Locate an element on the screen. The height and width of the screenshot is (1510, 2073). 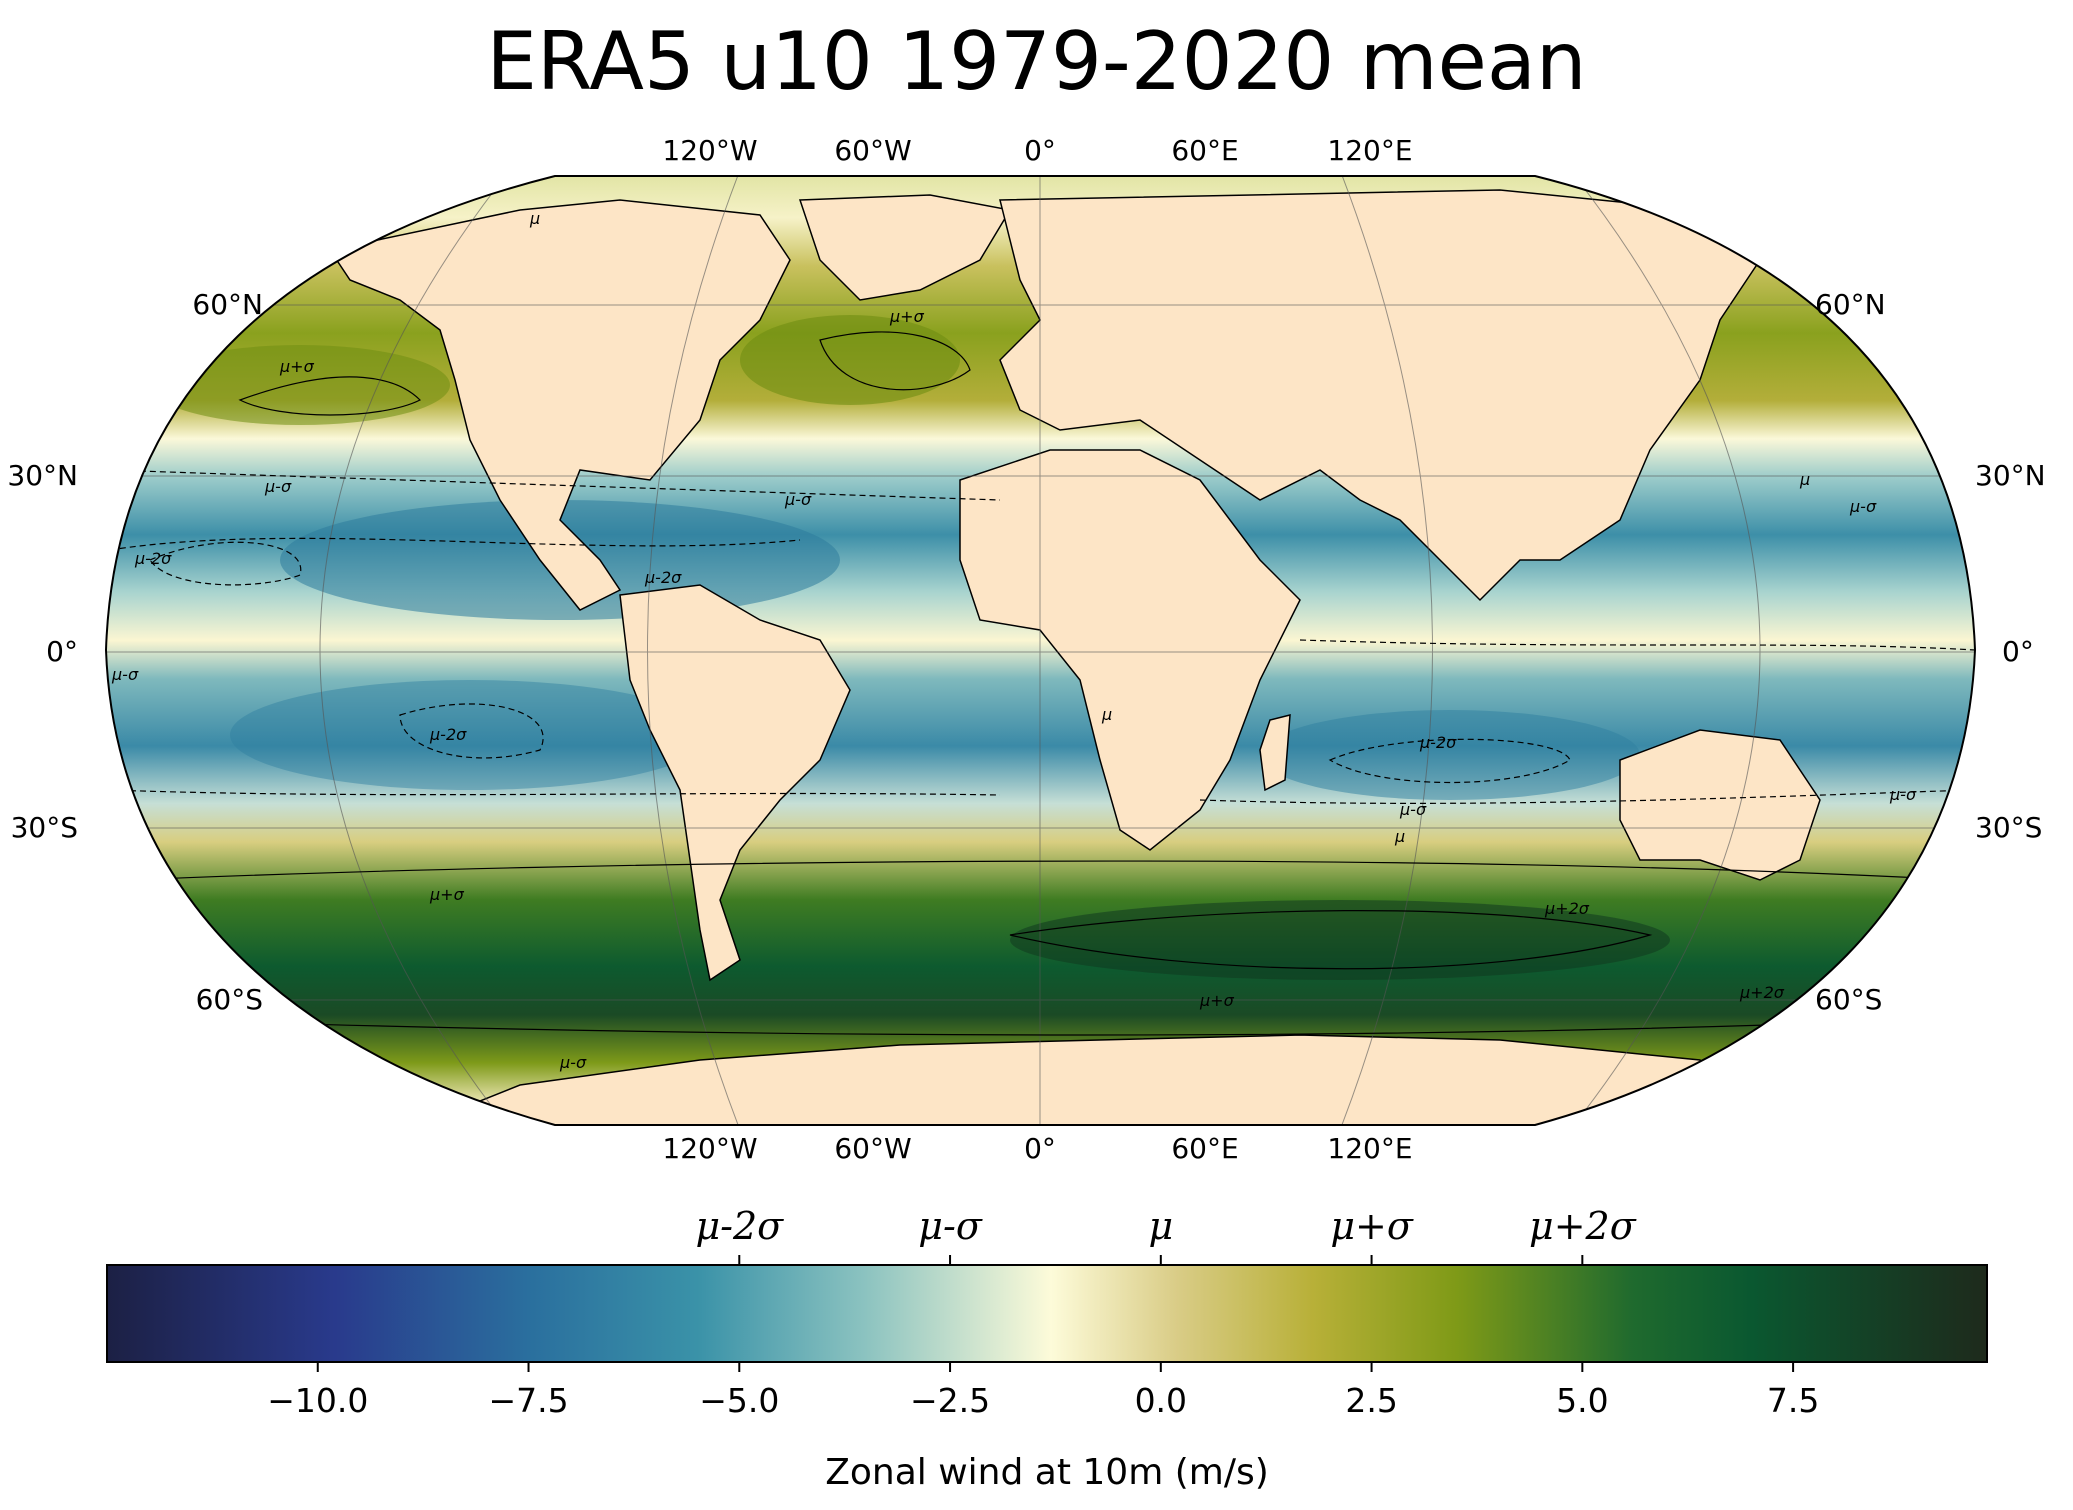
colorbar-tick-label: −7.5 is located at coordinates (528, 1400).